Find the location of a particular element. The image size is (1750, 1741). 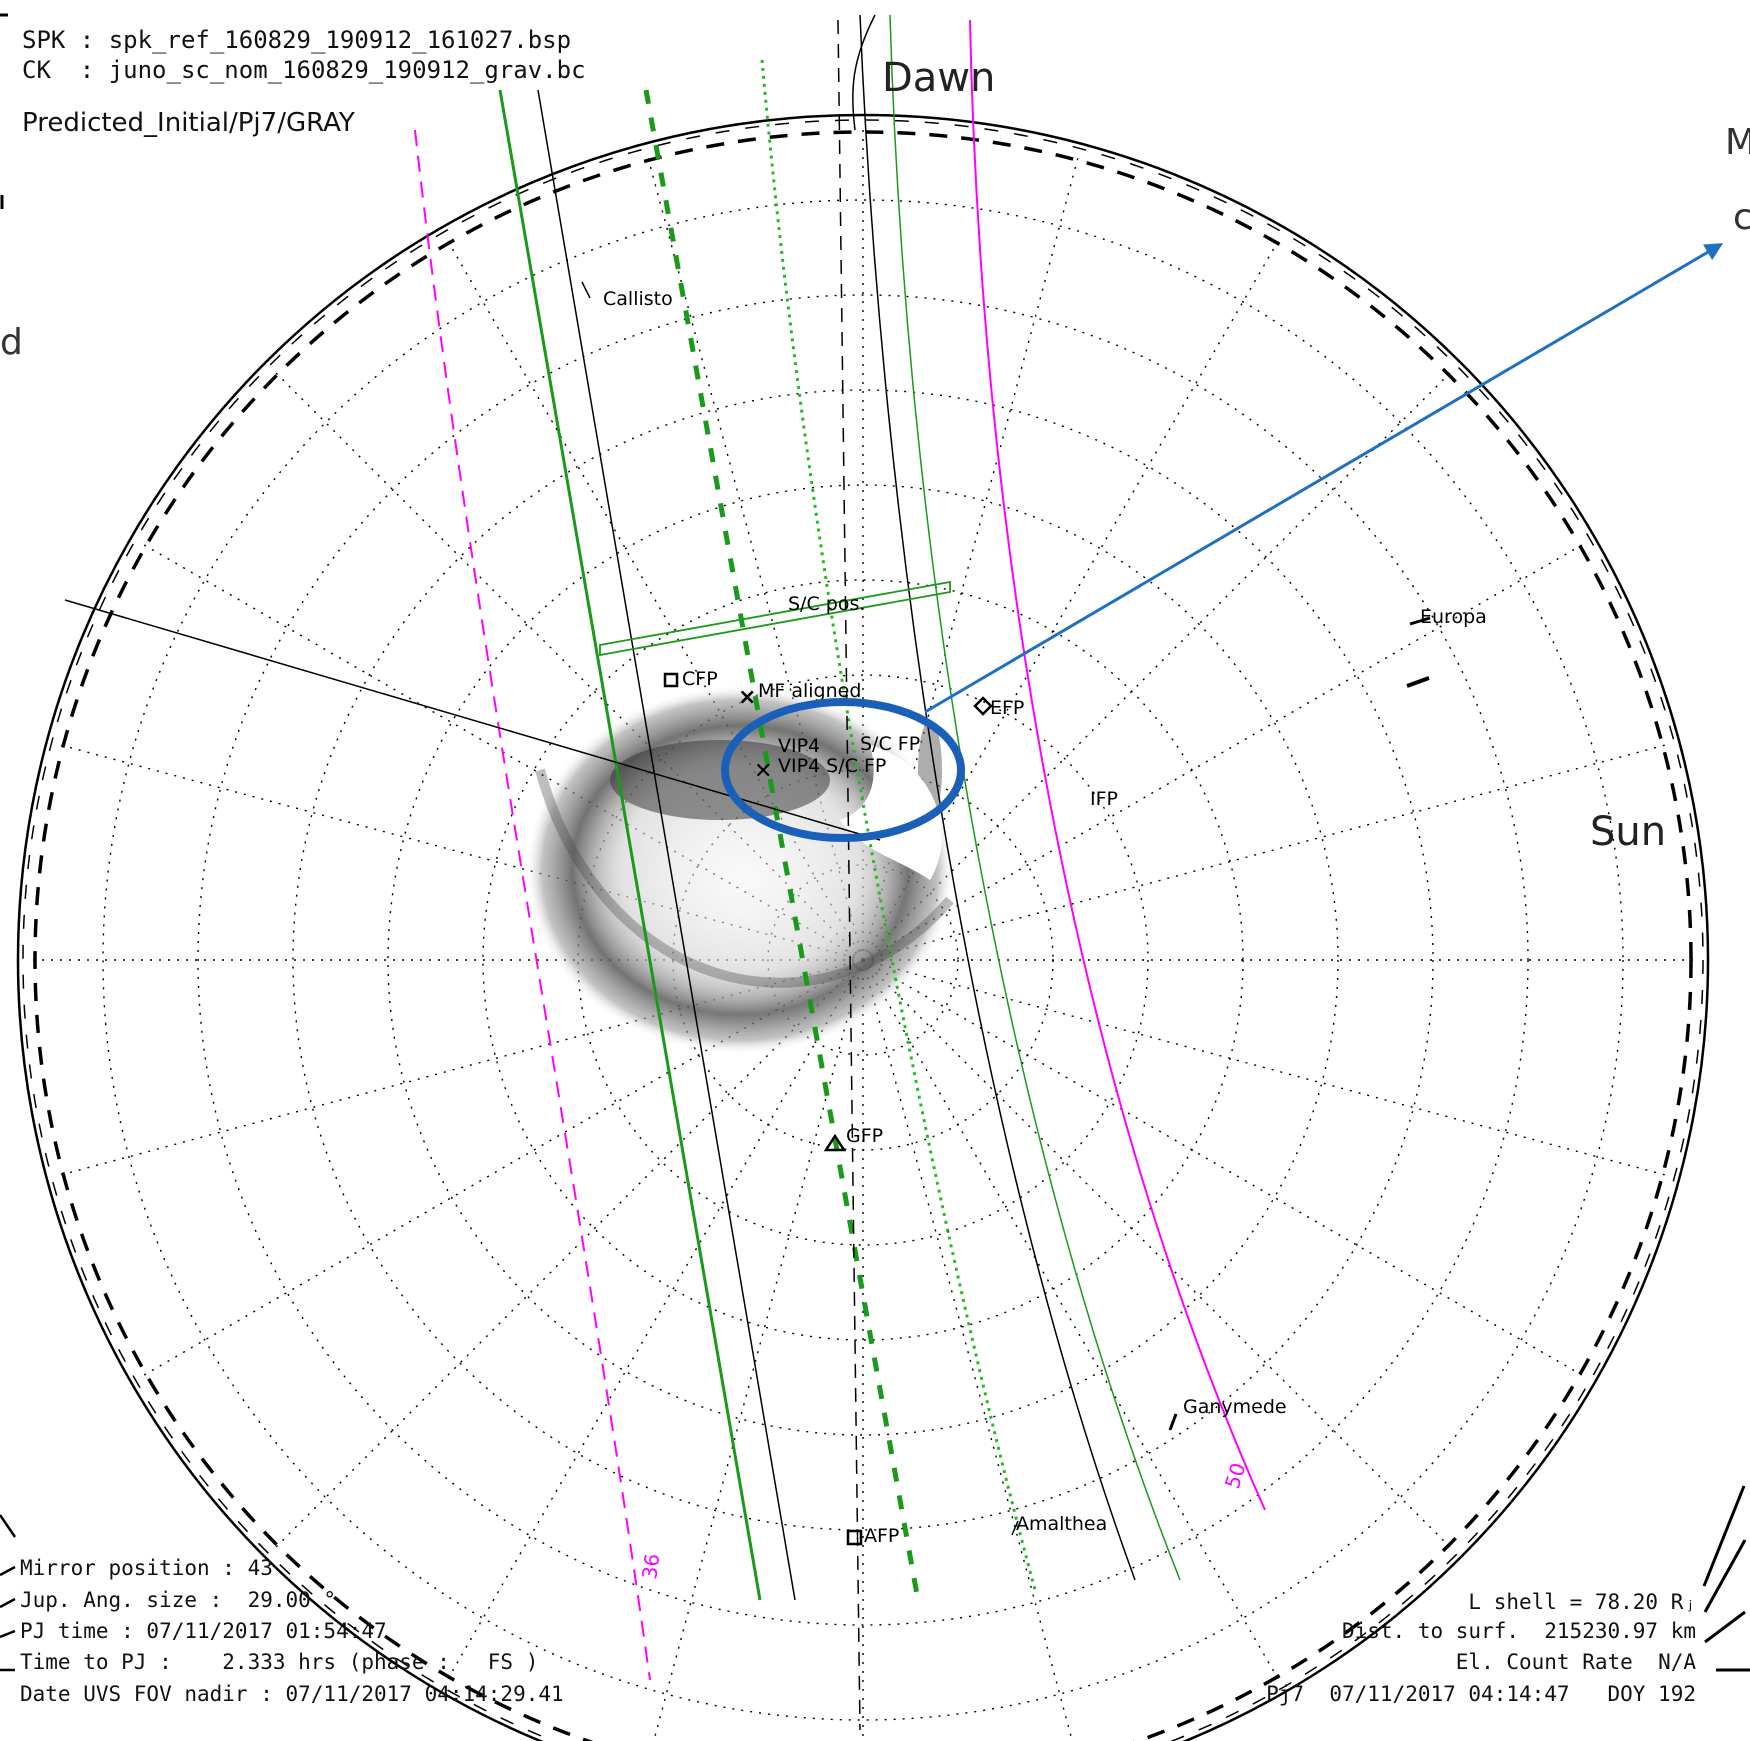

annotation-glyph-left: d is located at coordinates (11, 342).